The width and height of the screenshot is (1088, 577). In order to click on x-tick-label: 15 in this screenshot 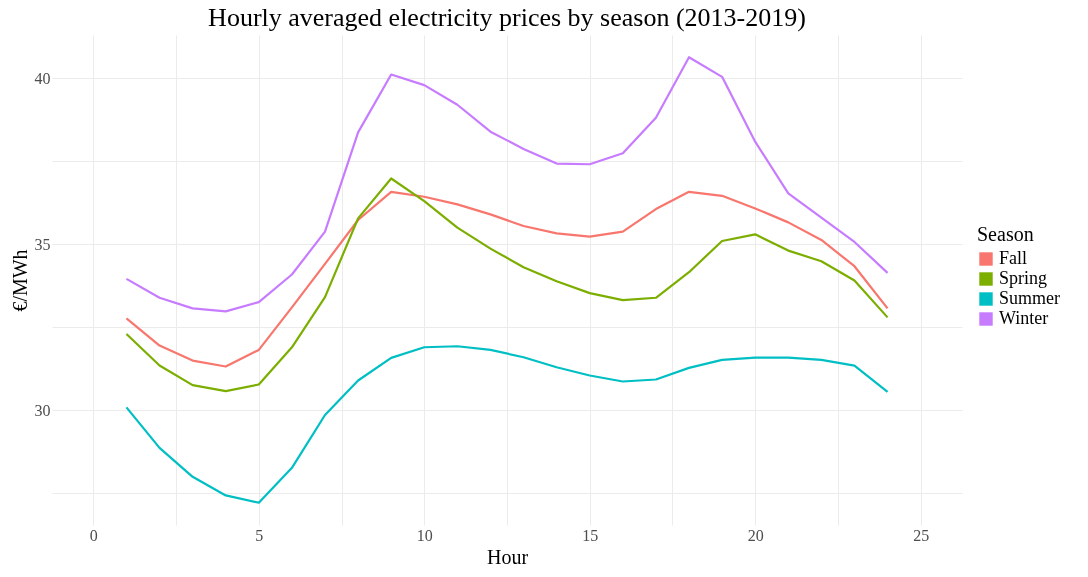, I will do `click(590, 535)`.